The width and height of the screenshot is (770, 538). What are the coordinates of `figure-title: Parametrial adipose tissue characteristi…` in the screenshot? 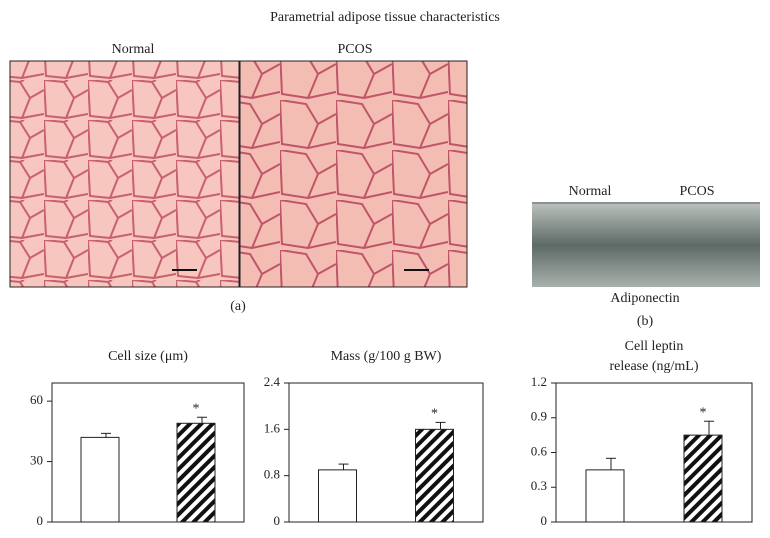 It's located at (385, 17).